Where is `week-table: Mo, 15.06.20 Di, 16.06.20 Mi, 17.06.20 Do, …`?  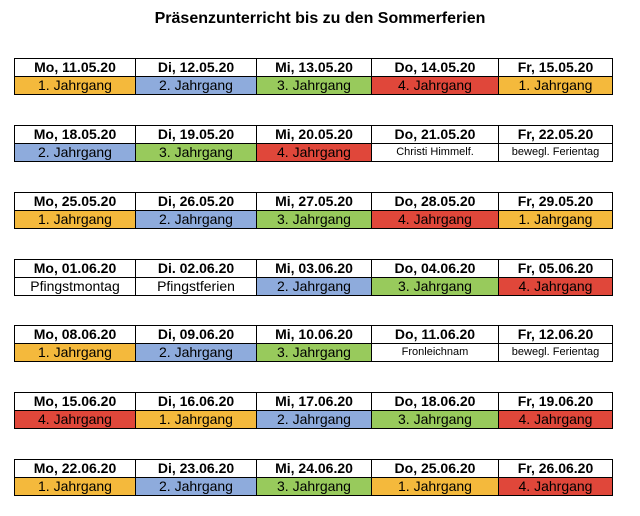 week-table: Mo, 15.06.20 Di, 16.06.20 Mi, 17.06.20 Do, … is located at coordinates (313, 410).